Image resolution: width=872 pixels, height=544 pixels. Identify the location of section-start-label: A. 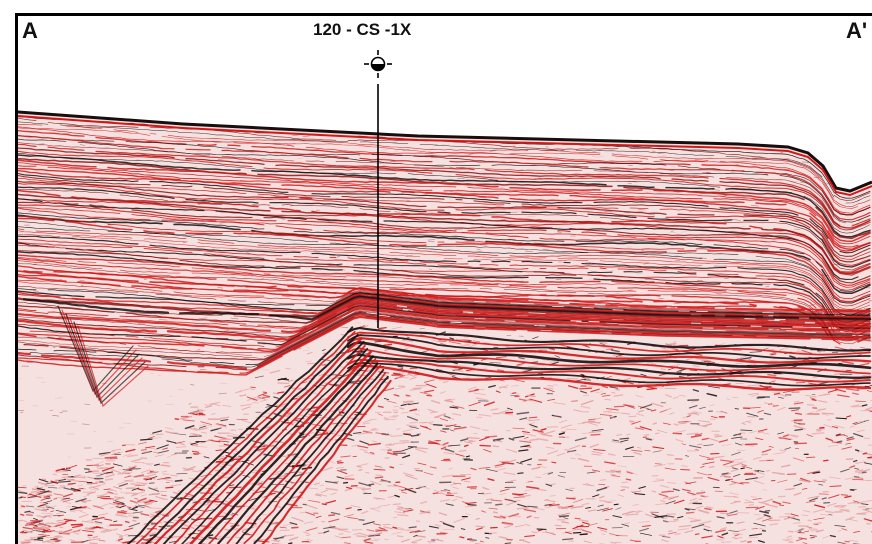
(30, 30).